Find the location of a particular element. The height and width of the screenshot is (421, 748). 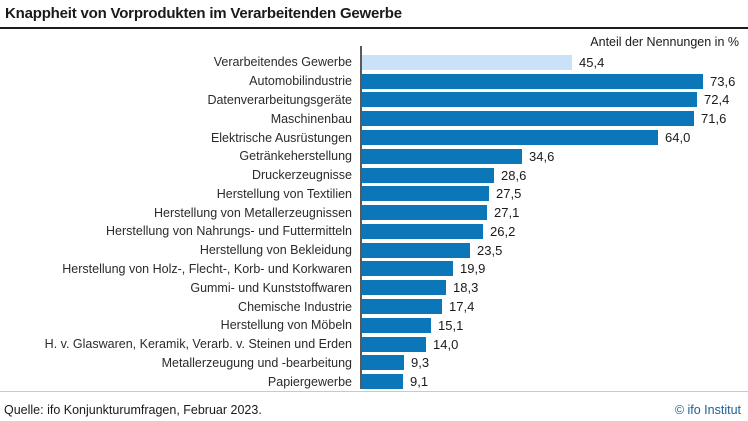

category-label: Verarbeitendes Gewerbe is located at coordinates (282, 62).